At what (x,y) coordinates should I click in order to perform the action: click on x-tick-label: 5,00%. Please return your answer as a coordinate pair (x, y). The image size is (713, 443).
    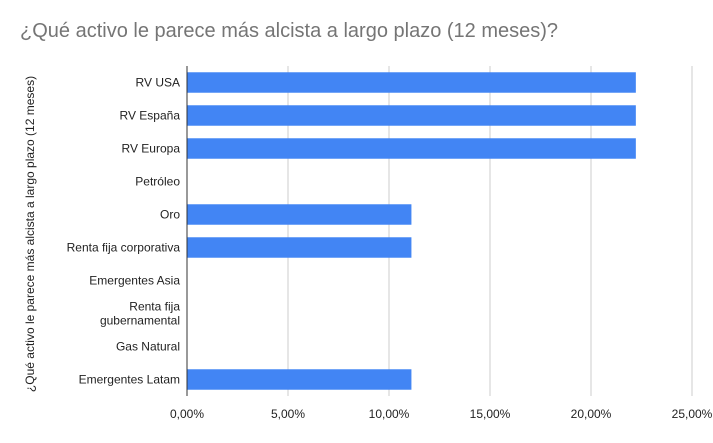
    Looking at the image, I should click on (288, 414).